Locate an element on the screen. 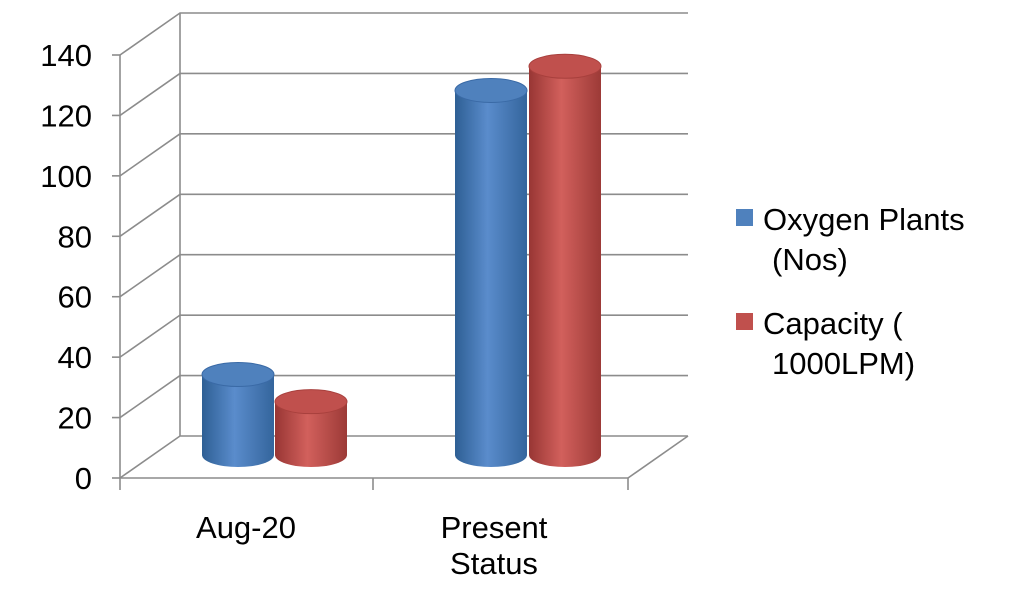 This screenshot has width=1025, height=591. x-category-label: Present Status is located at coordinates (494, 545).